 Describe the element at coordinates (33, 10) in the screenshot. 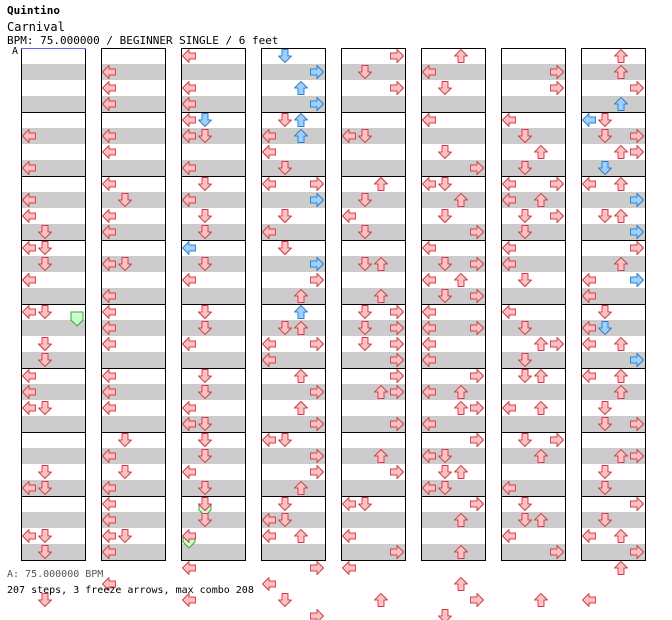

I see `chart-title: Quintino` at that location.